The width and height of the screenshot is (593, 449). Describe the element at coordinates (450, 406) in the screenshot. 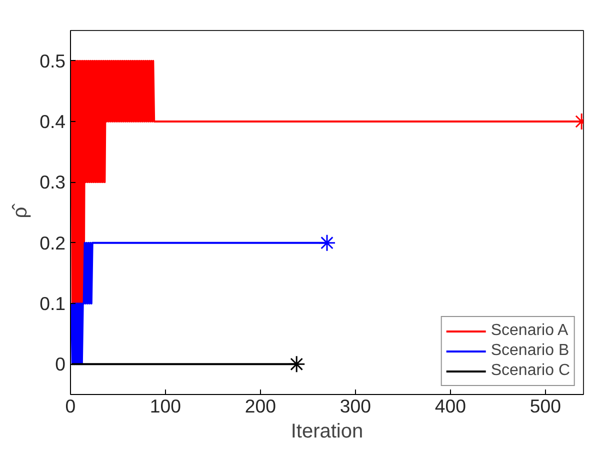

I see `x-tick-label: 400` at that location.